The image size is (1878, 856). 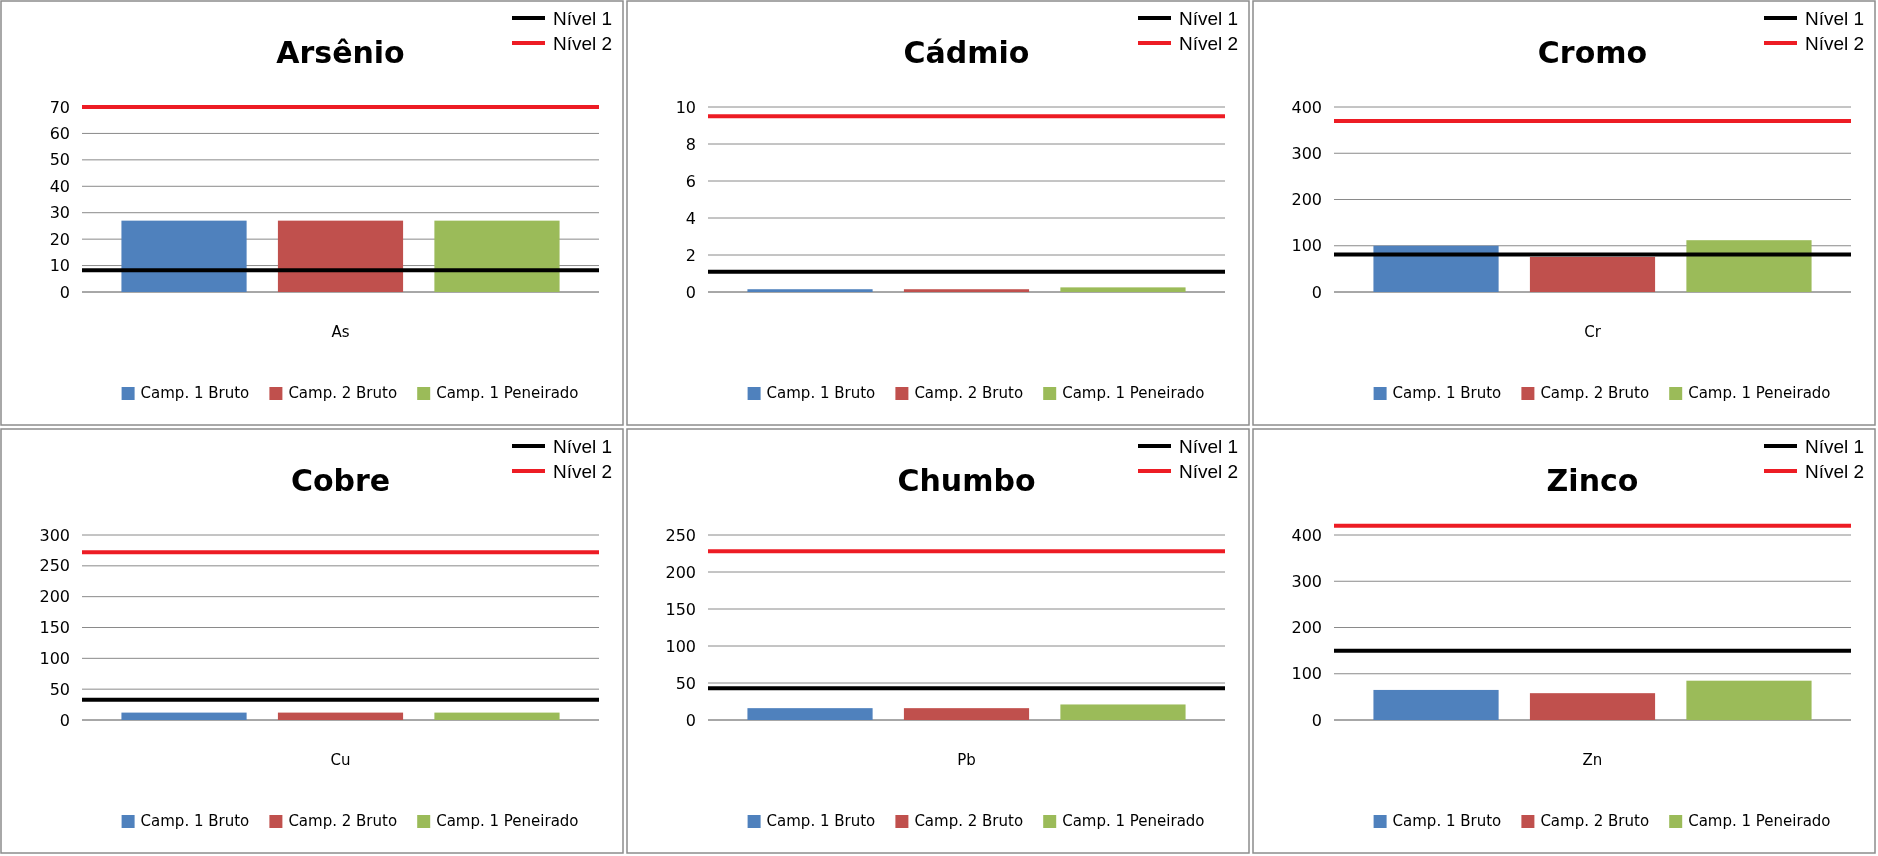 What do you see at coordinates (59, 186) in the screenshot?
I see `y-tick-label: 40` at bounding box center [59, 186].